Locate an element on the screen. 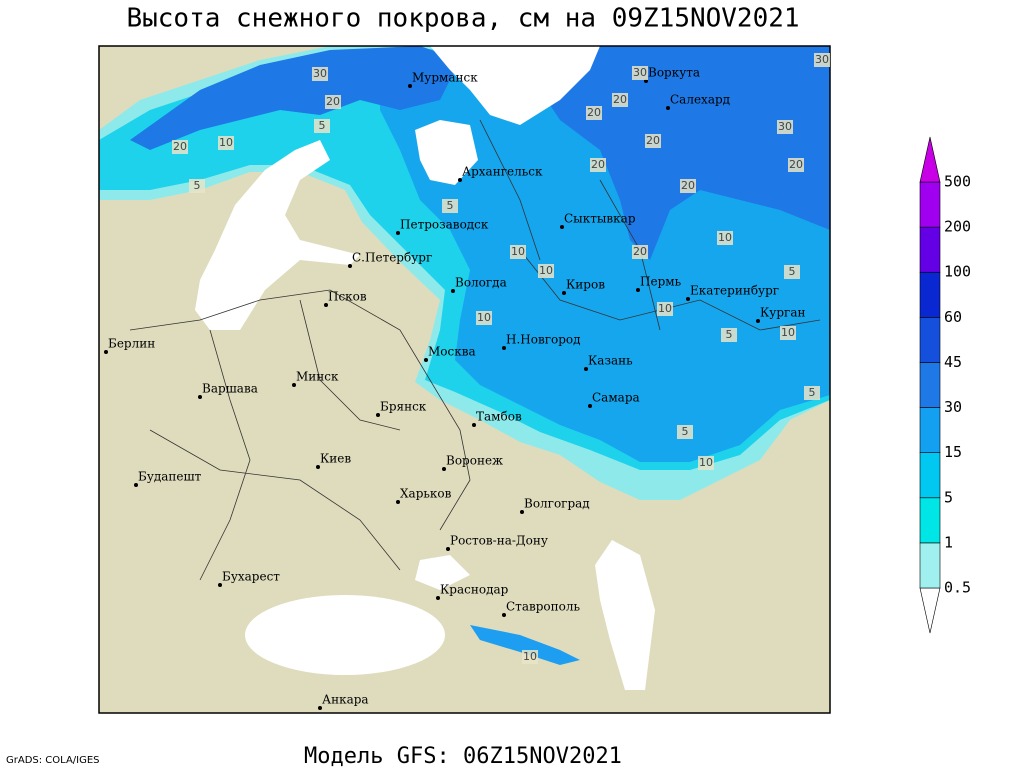 The height and width of the screenshot is (772, 1024). city-label: Москва is located at coordinates (452, 352).